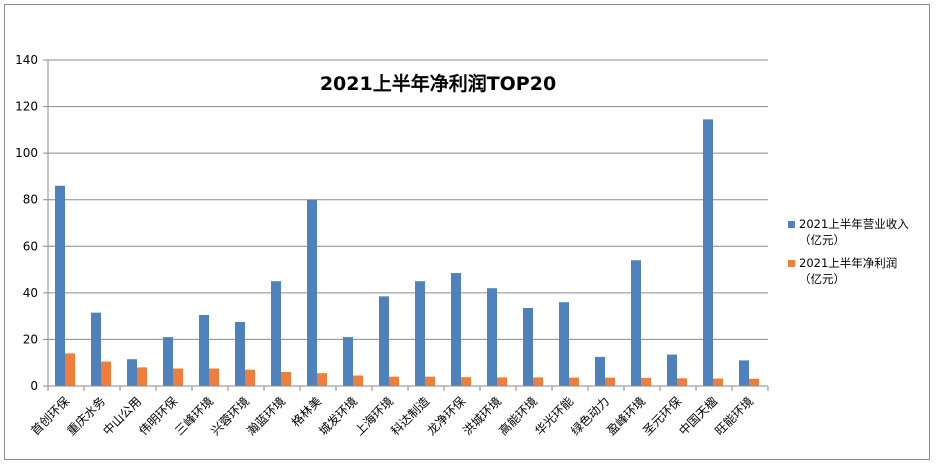 The width and height of the screenshot is (936, 465). Describe the element at coordinates (590, 416) in the screenshot. I see `x-tick-label: 绿色动力` at that location.